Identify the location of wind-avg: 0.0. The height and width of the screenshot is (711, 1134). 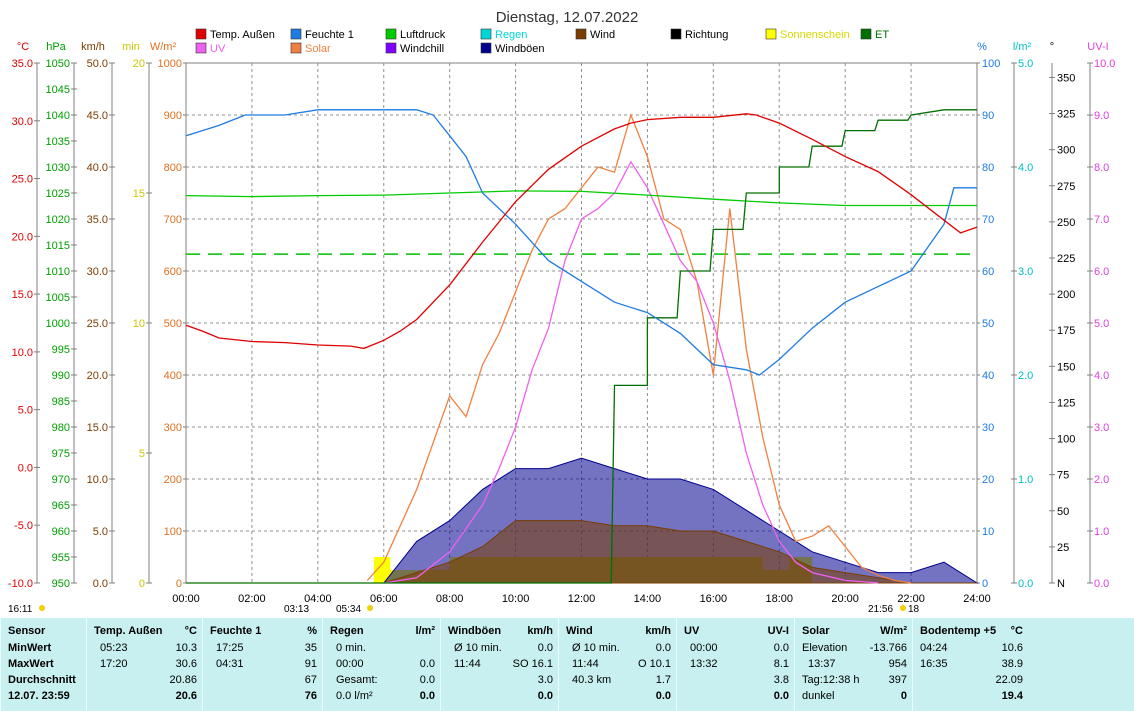
(663, 648).